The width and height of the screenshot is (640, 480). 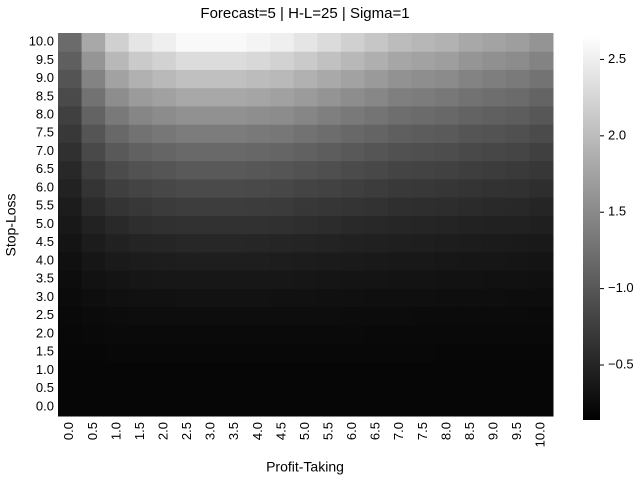 I want to click on y-tick-label: 1.0, so click(x=45, y=369).